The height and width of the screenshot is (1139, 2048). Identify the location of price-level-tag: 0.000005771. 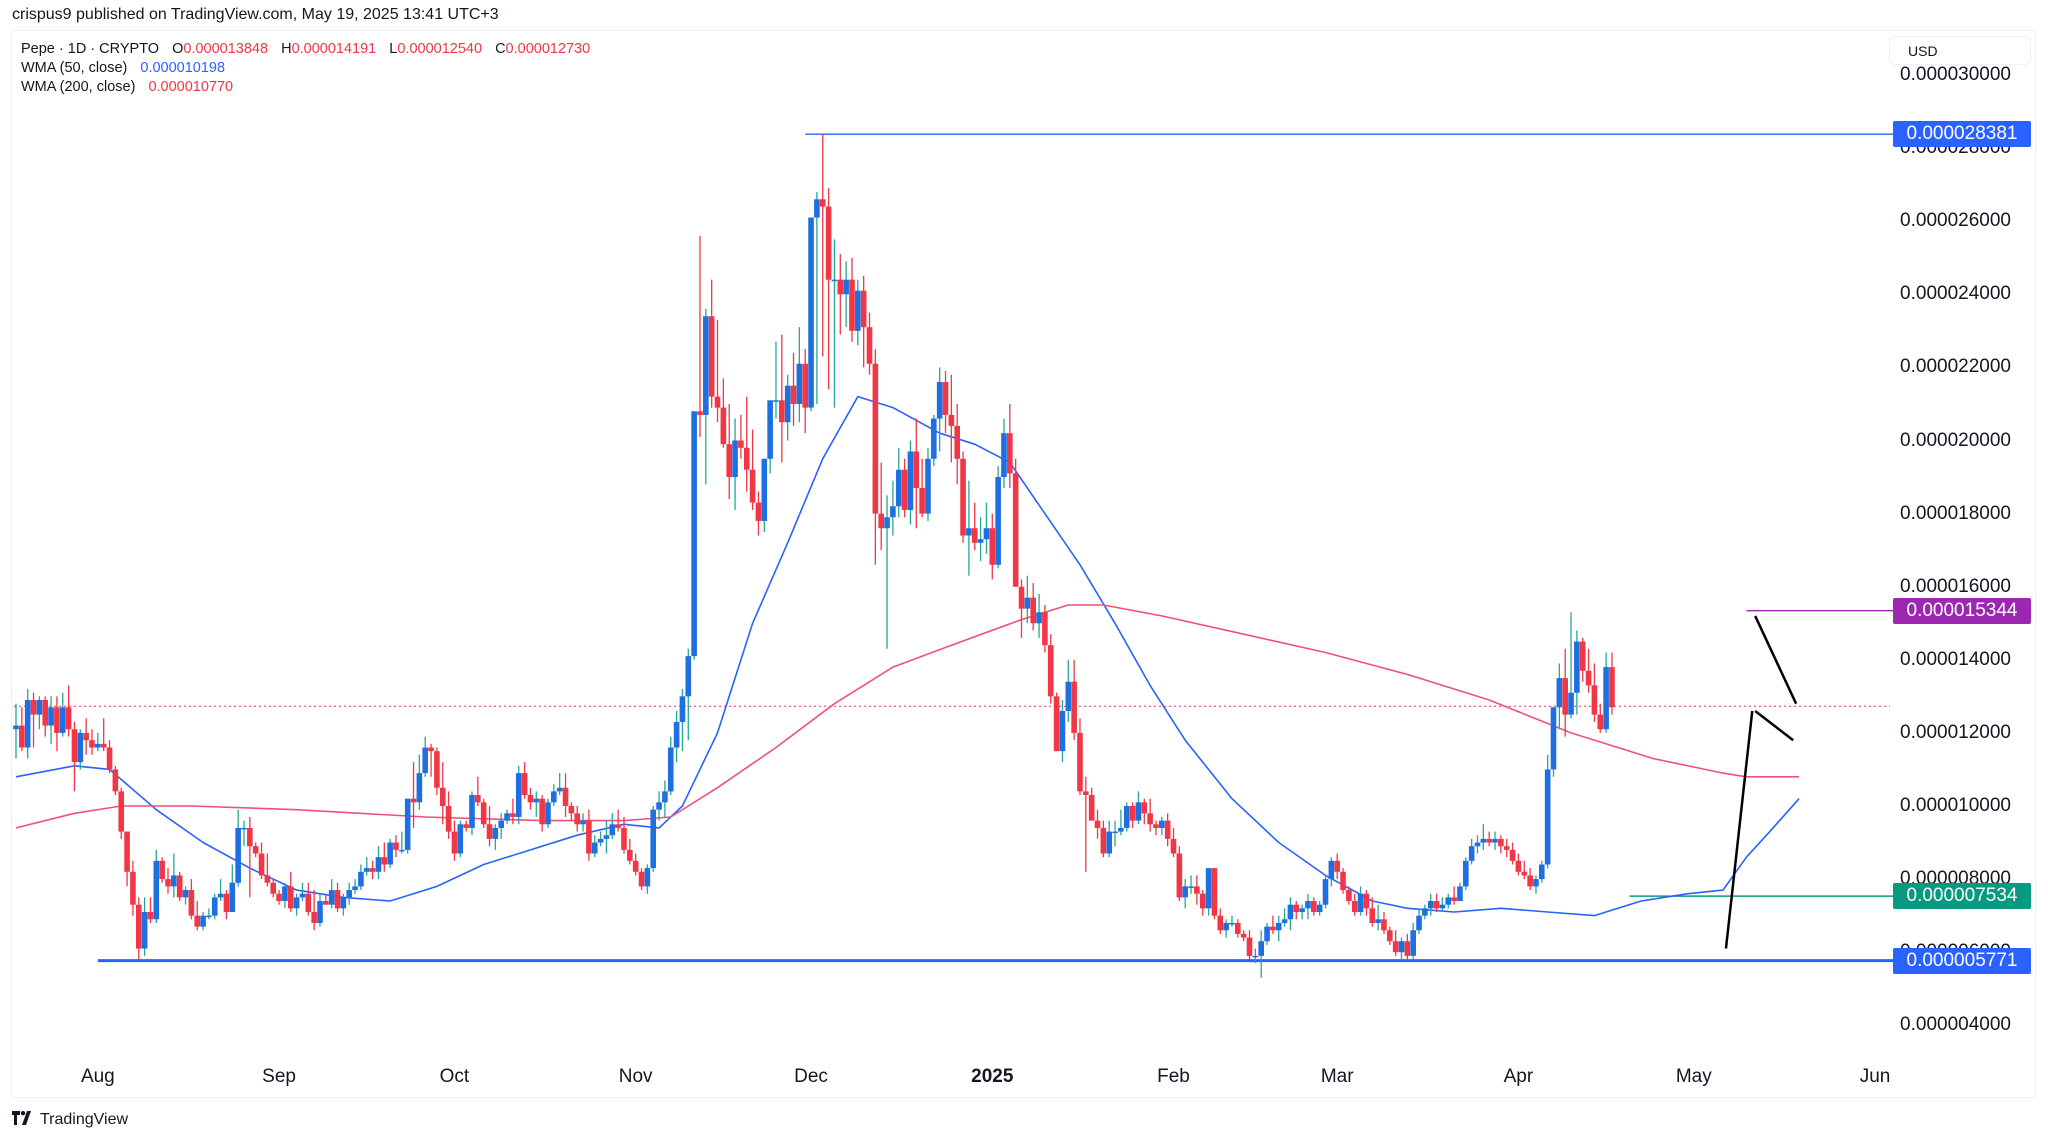
(1962, 960).